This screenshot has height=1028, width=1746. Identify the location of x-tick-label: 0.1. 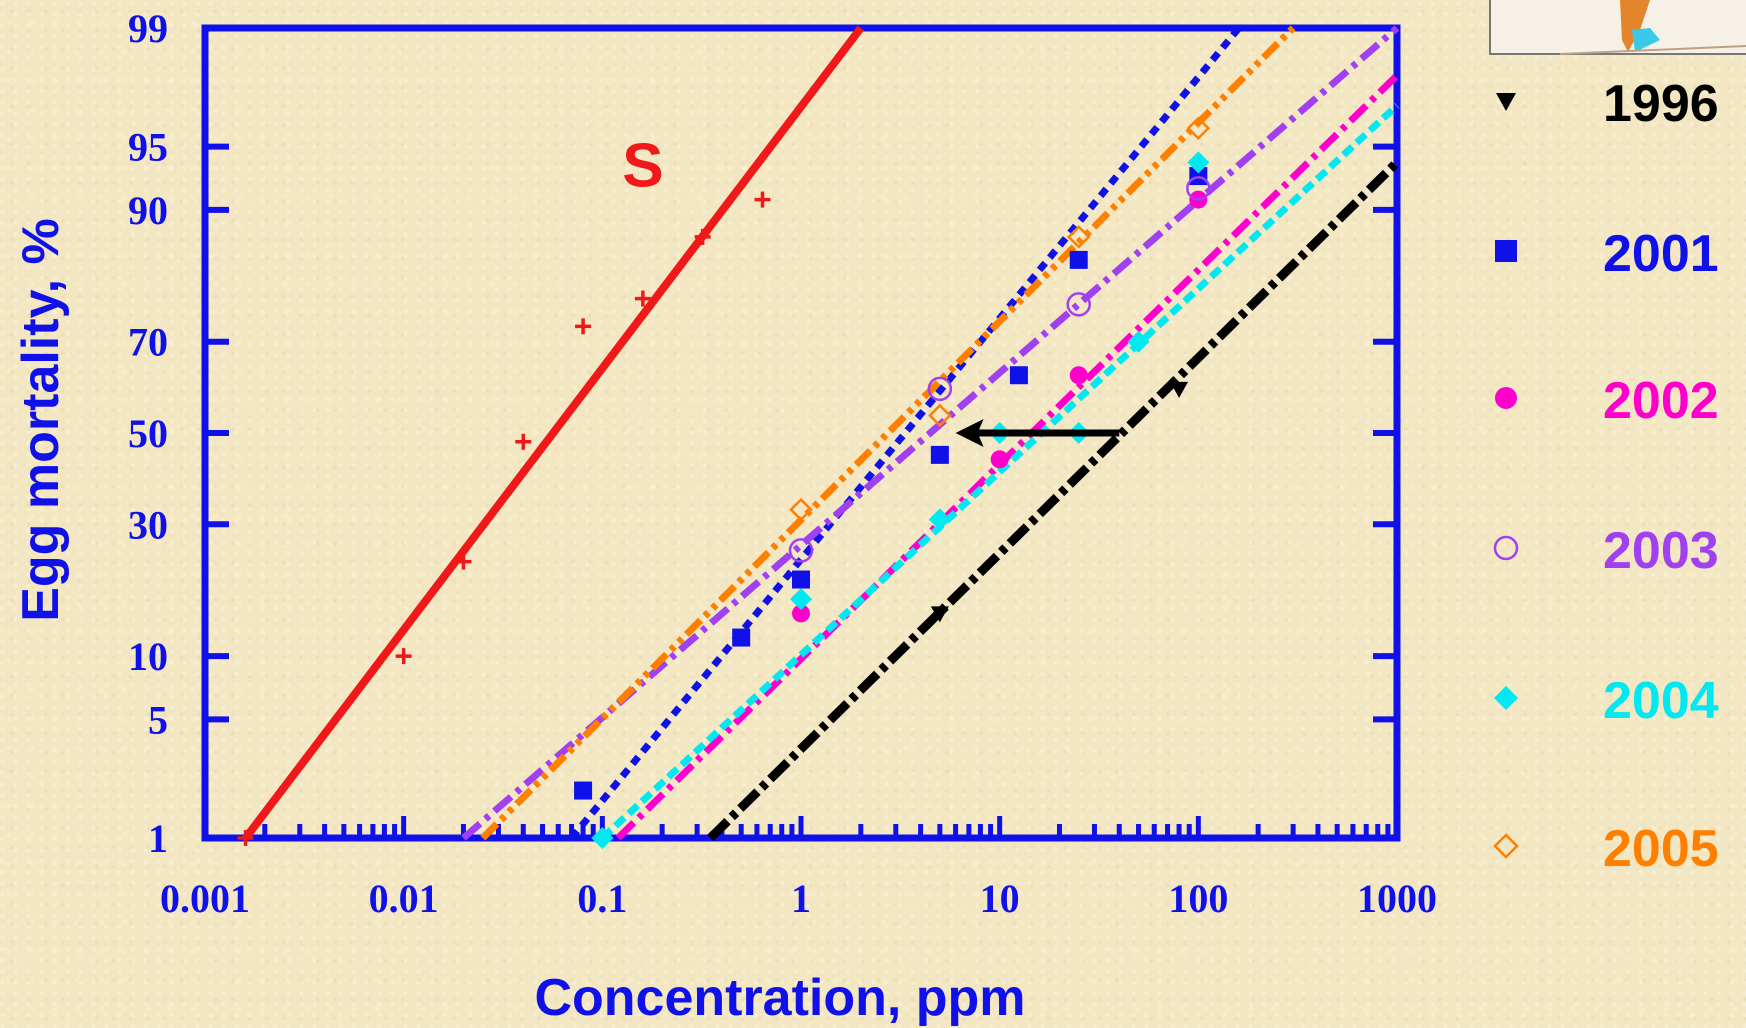
(602, 898).